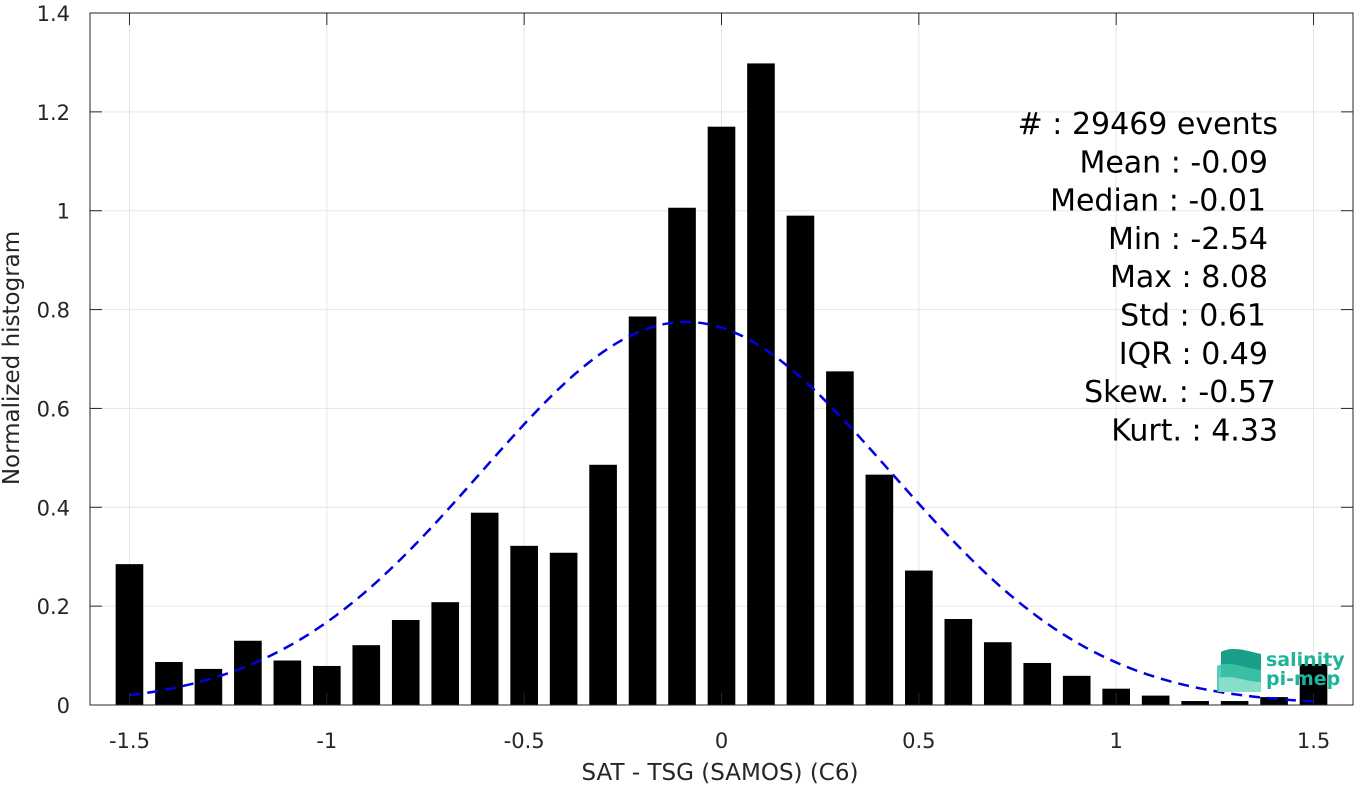 The image size is (1367, 785). I want to click on wave-icon, so click(1239, 670).